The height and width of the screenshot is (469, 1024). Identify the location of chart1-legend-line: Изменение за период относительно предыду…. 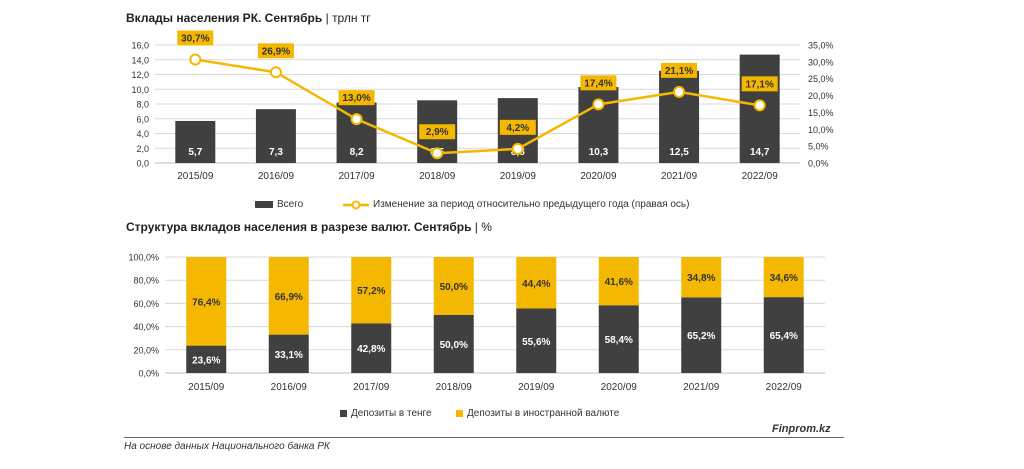
(516, 204).